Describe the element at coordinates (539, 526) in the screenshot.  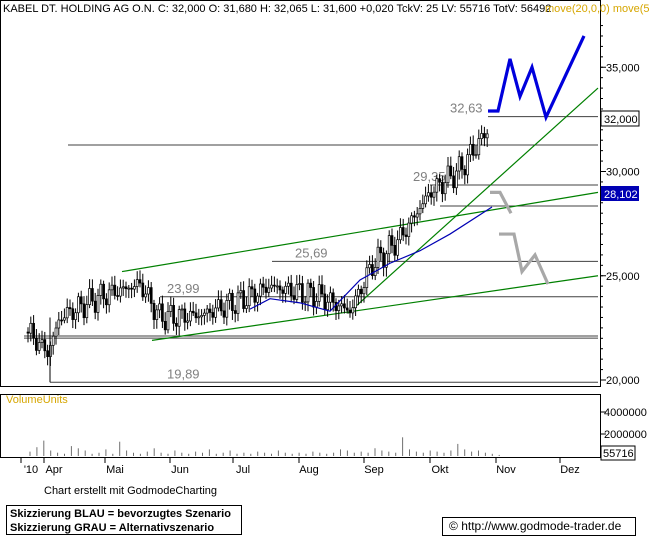
I see `source-link: © http://www.godmode-trader.de` at that location.